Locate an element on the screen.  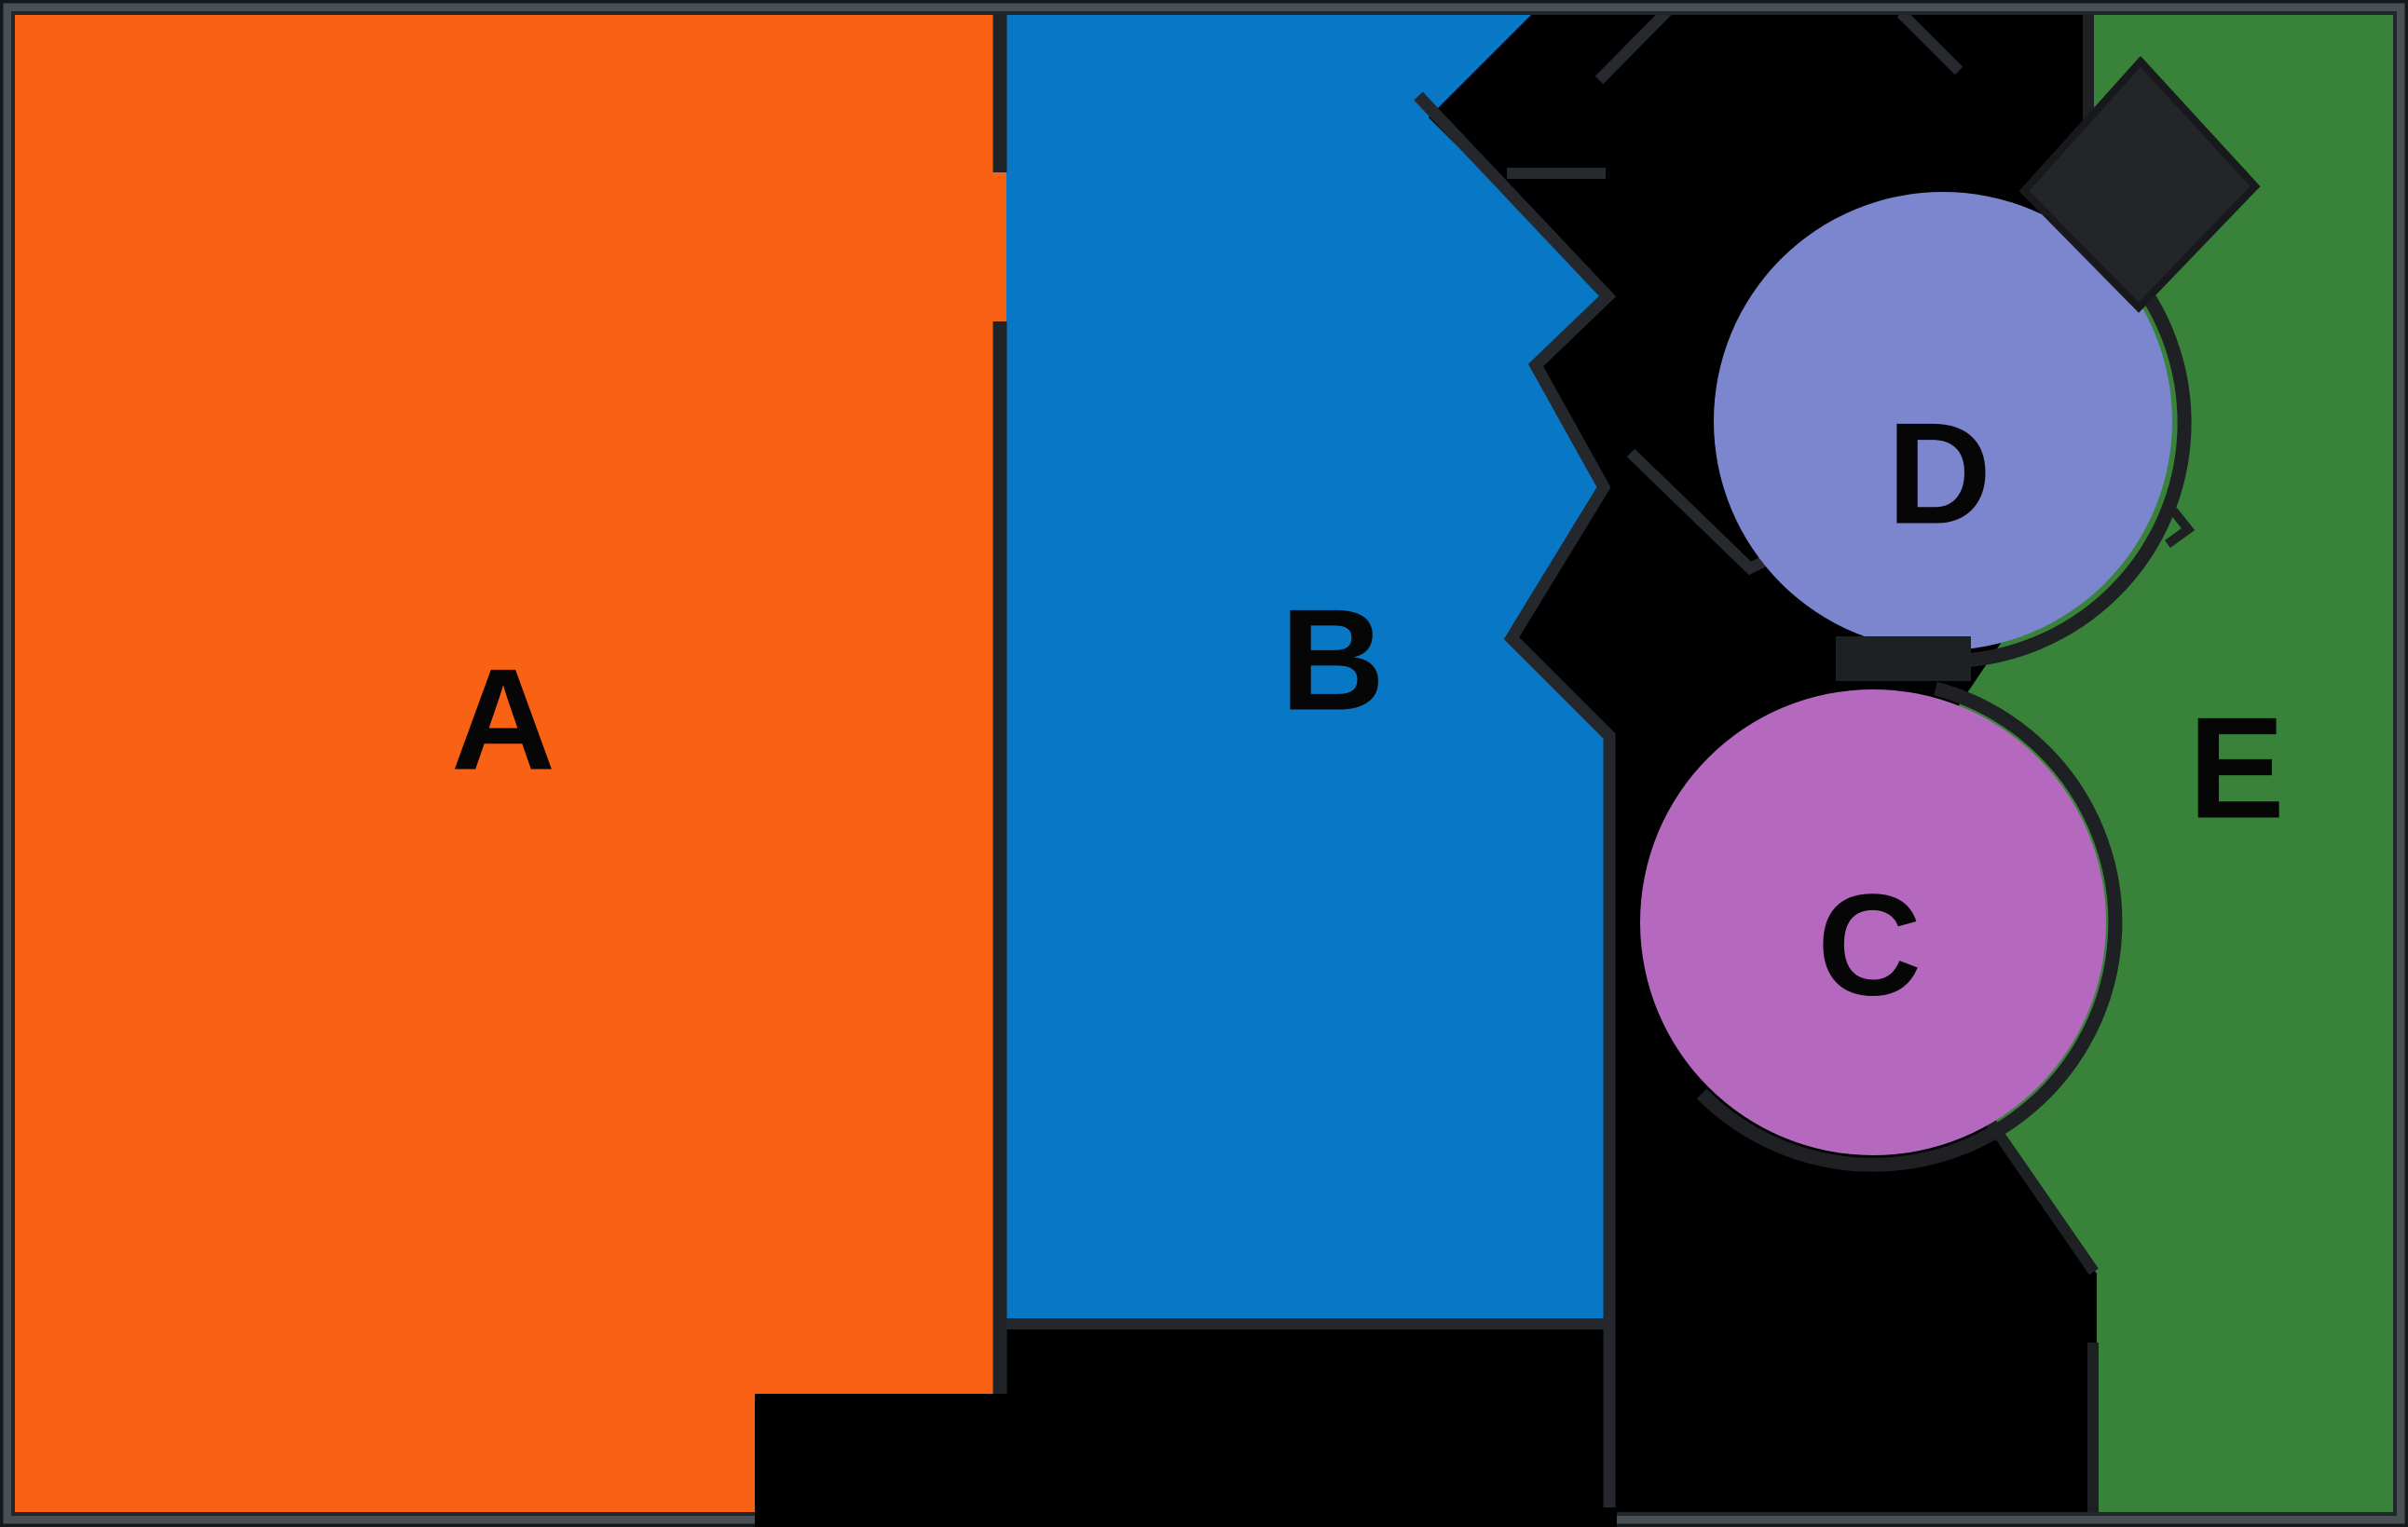
label-region-d: D is located at coordinates (1939, 473).